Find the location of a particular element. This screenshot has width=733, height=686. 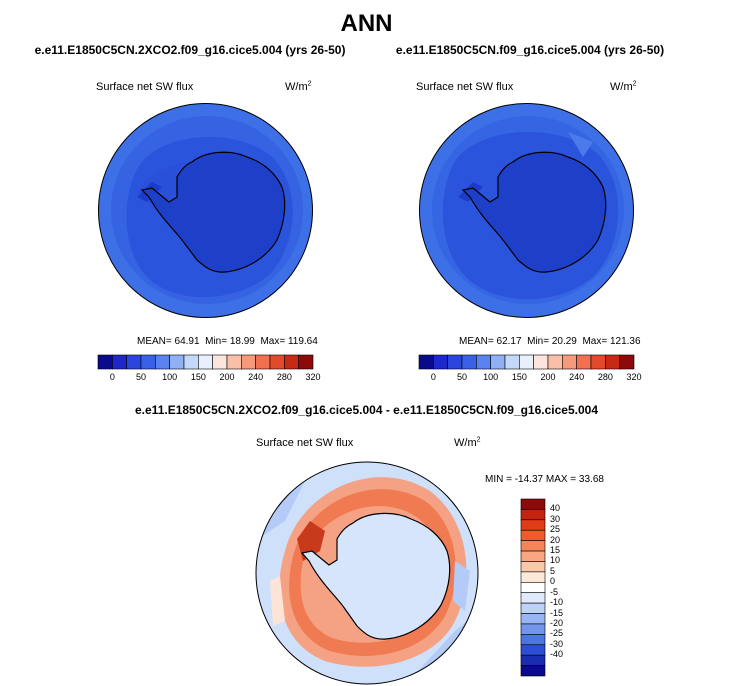

panel1-variable-label: Surface net SW flux is located at coordinates (145, 87).